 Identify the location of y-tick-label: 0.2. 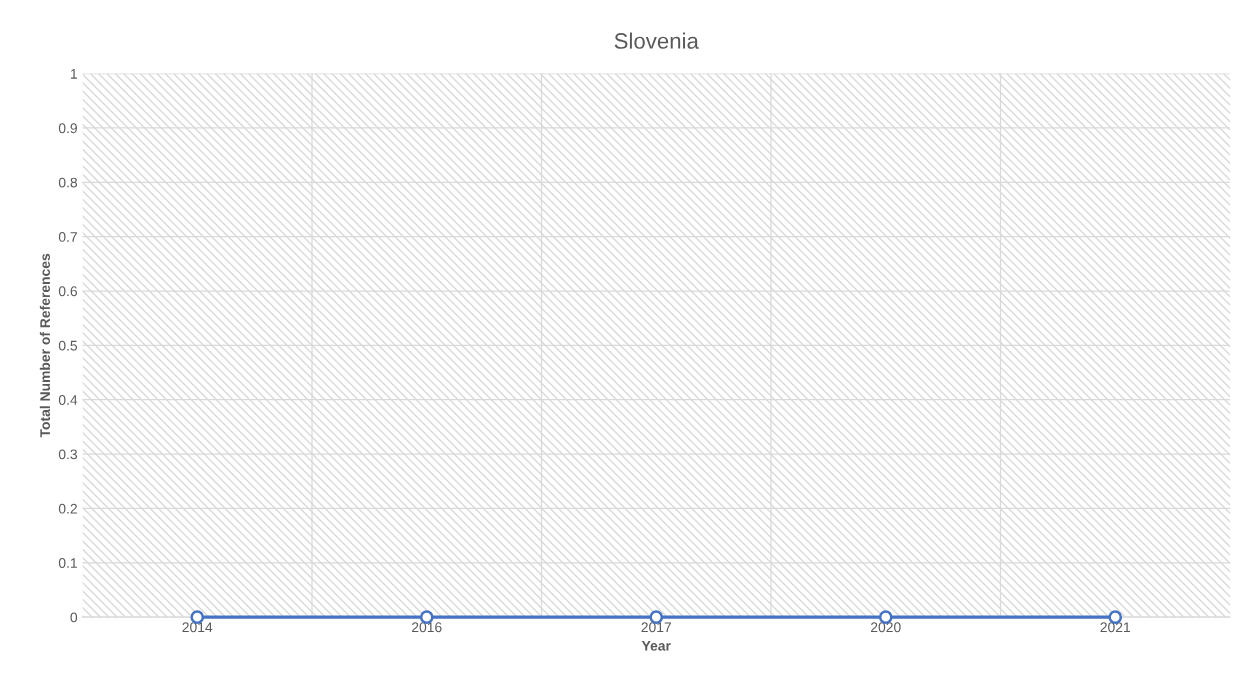
(67, 508).